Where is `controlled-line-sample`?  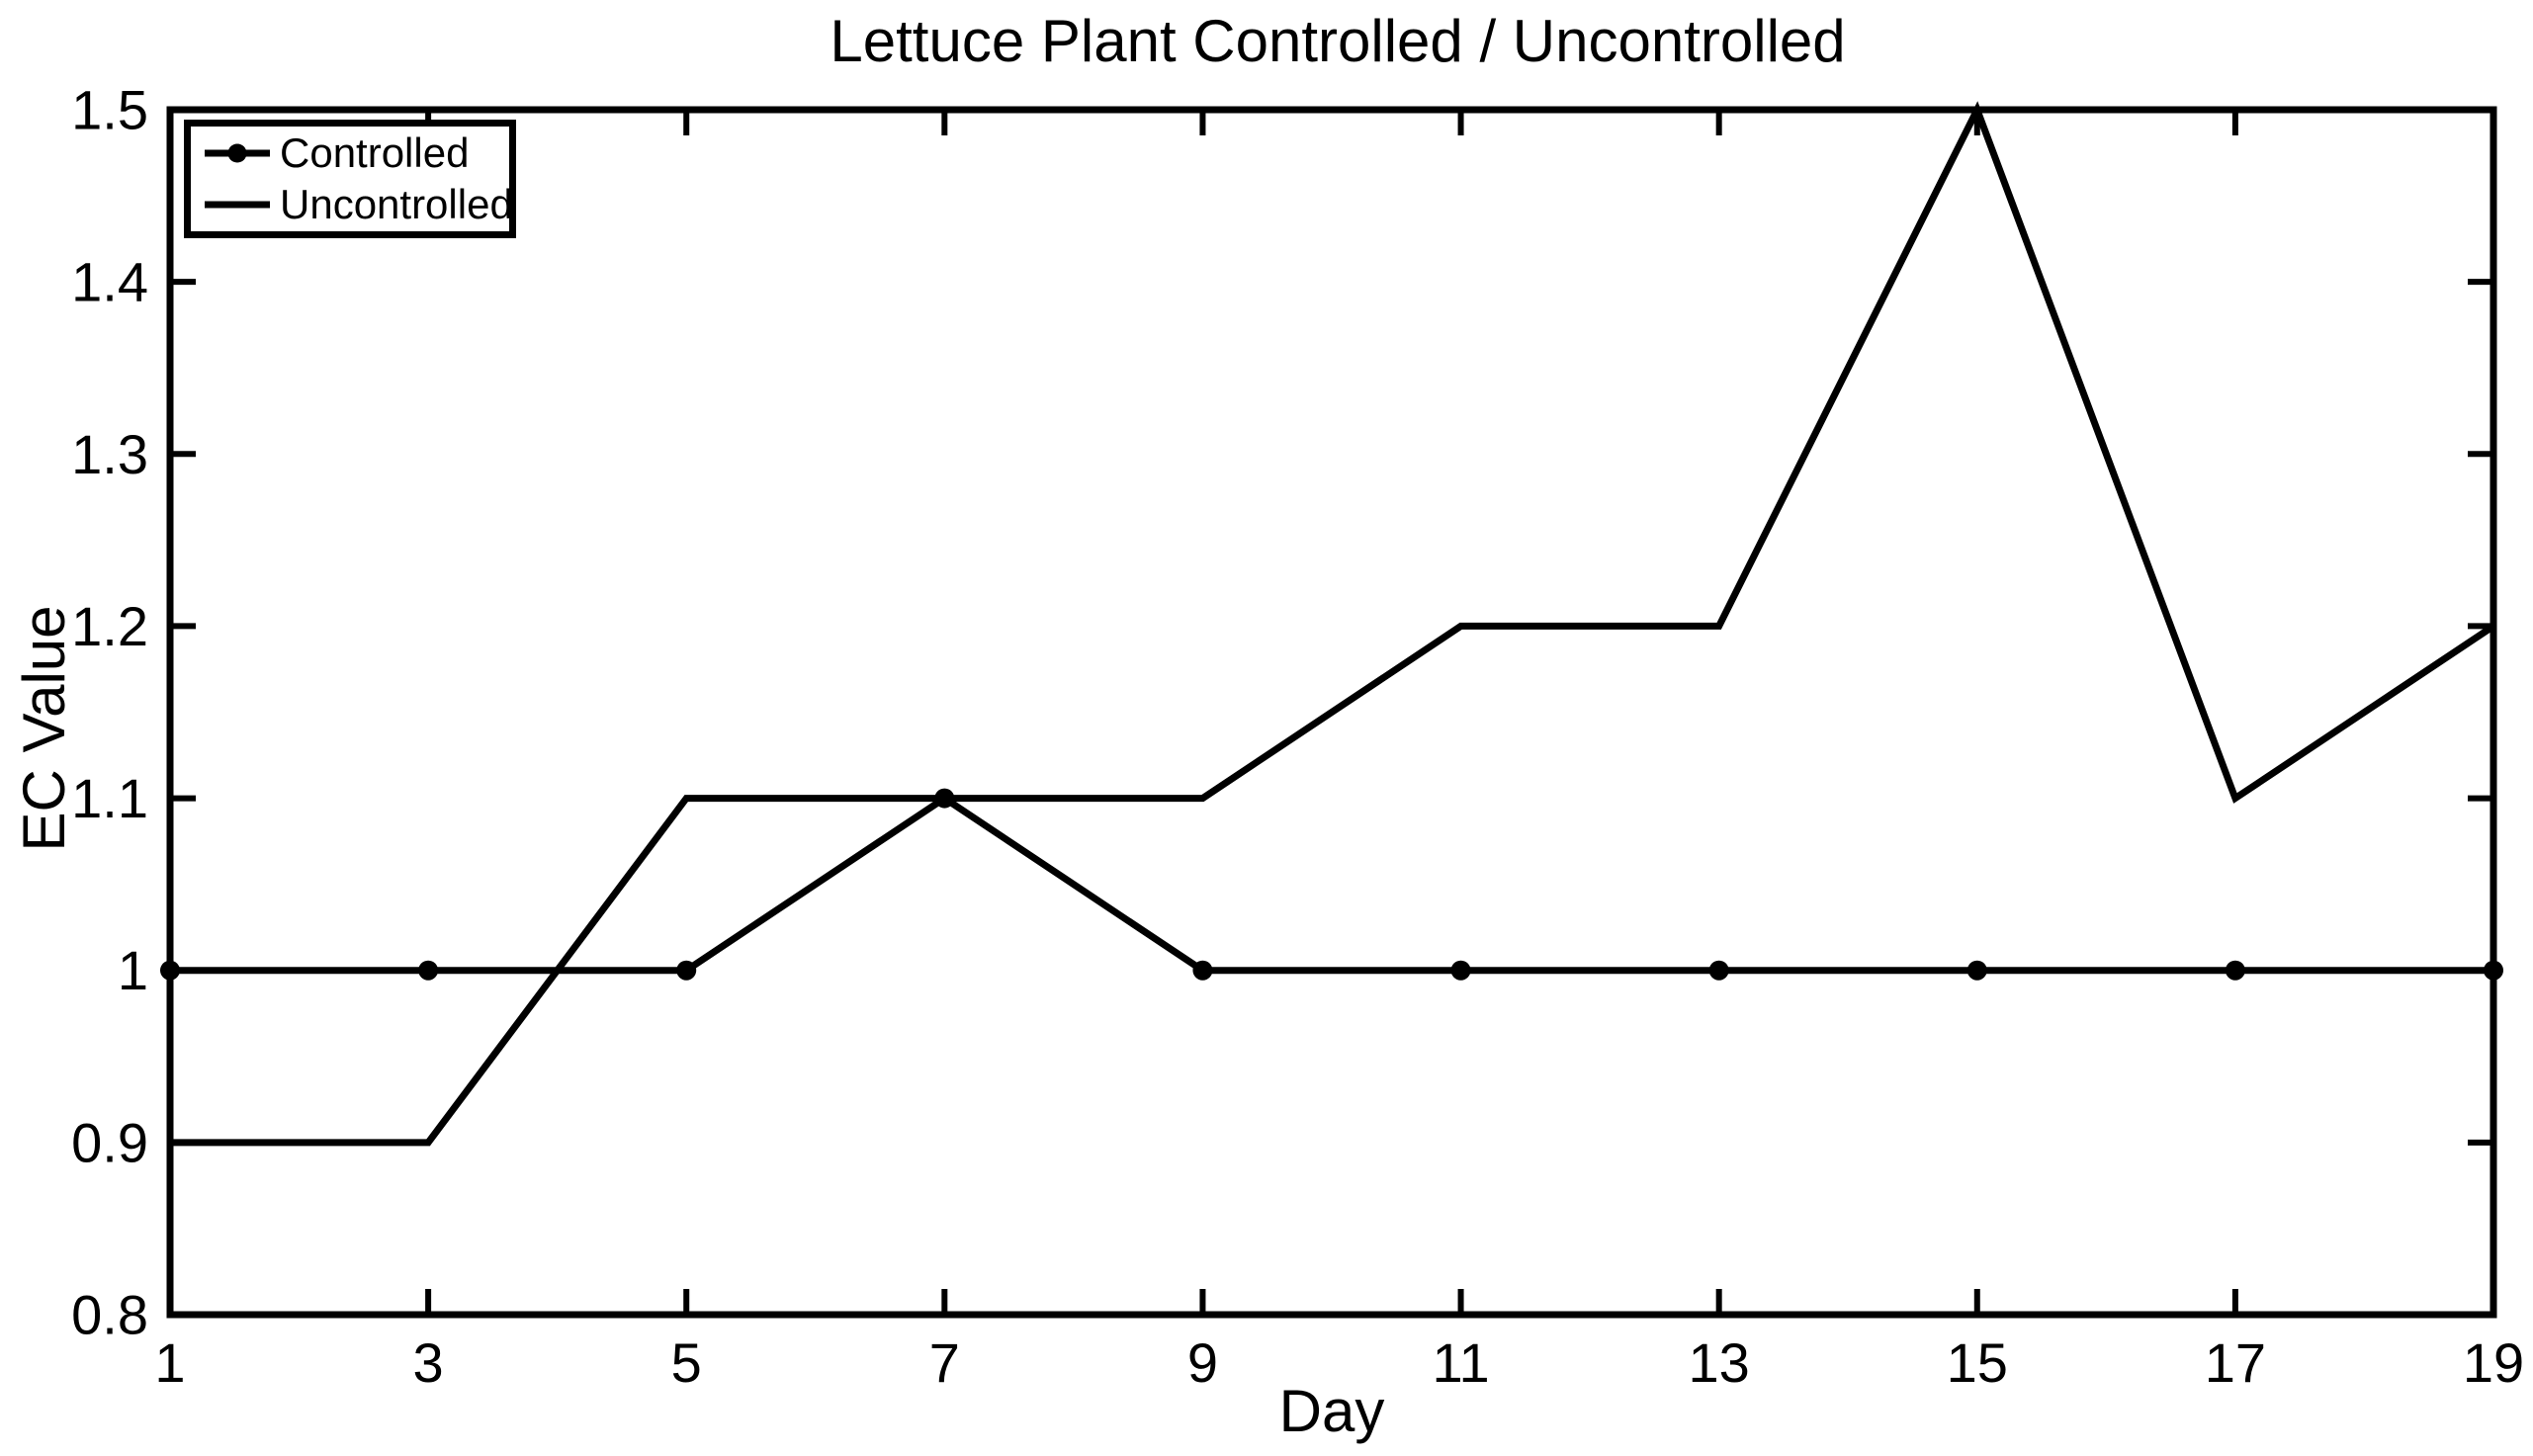
controlled-line-sample is located at coordinates (237, 153).